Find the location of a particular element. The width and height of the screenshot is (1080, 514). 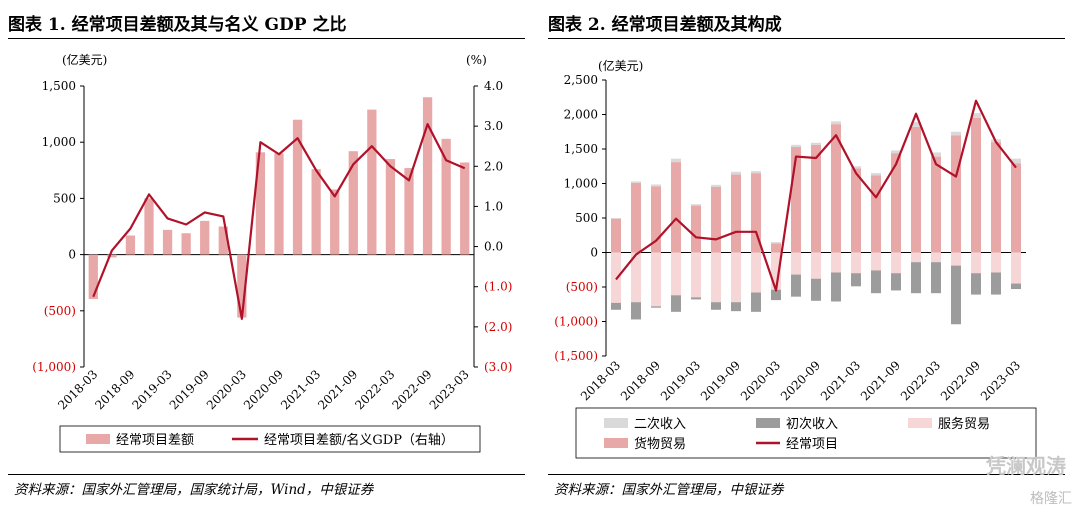

figure-2-title: 图表 2. 经常项目差额及其构成 is located at coordinates (665, 25).